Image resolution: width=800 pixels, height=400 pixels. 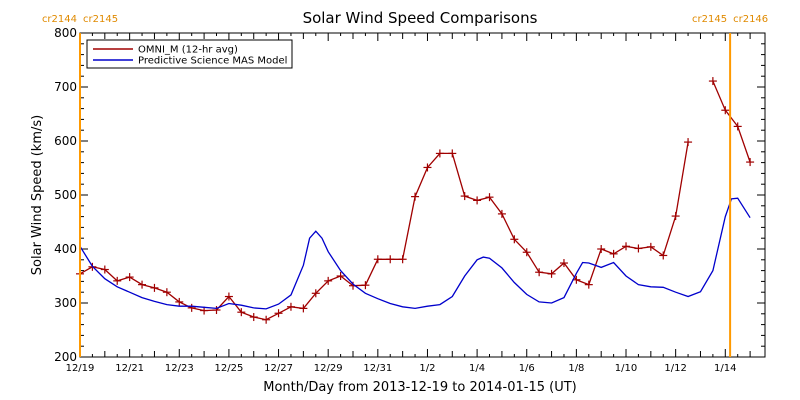 I want to click on carrington-label-right: cr2146, so click(x=750, y=19).